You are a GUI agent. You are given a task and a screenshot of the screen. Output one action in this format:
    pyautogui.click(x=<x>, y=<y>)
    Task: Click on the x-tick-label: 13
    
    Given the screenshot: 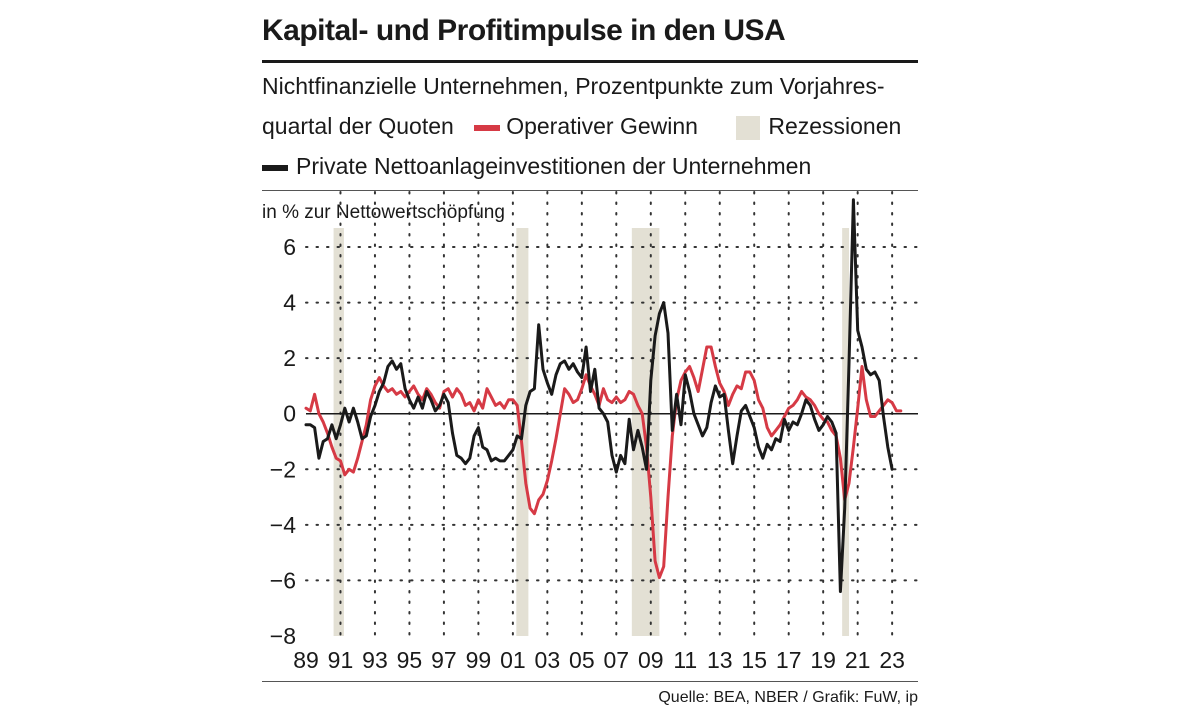 What is the action you would take?
    pyautogui.click(x=720, y=660)
    